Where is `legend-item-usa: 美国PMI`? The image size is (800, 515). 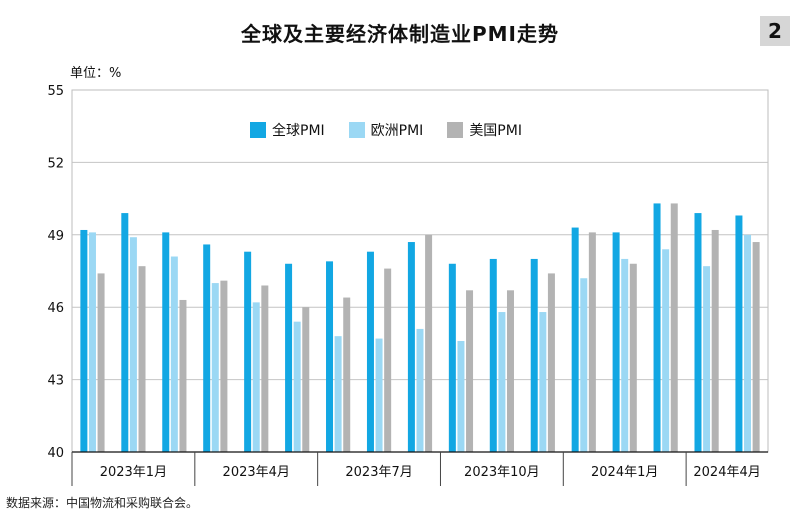 legend-item-usa: 美国PMI is located at coordinates (484, 130).